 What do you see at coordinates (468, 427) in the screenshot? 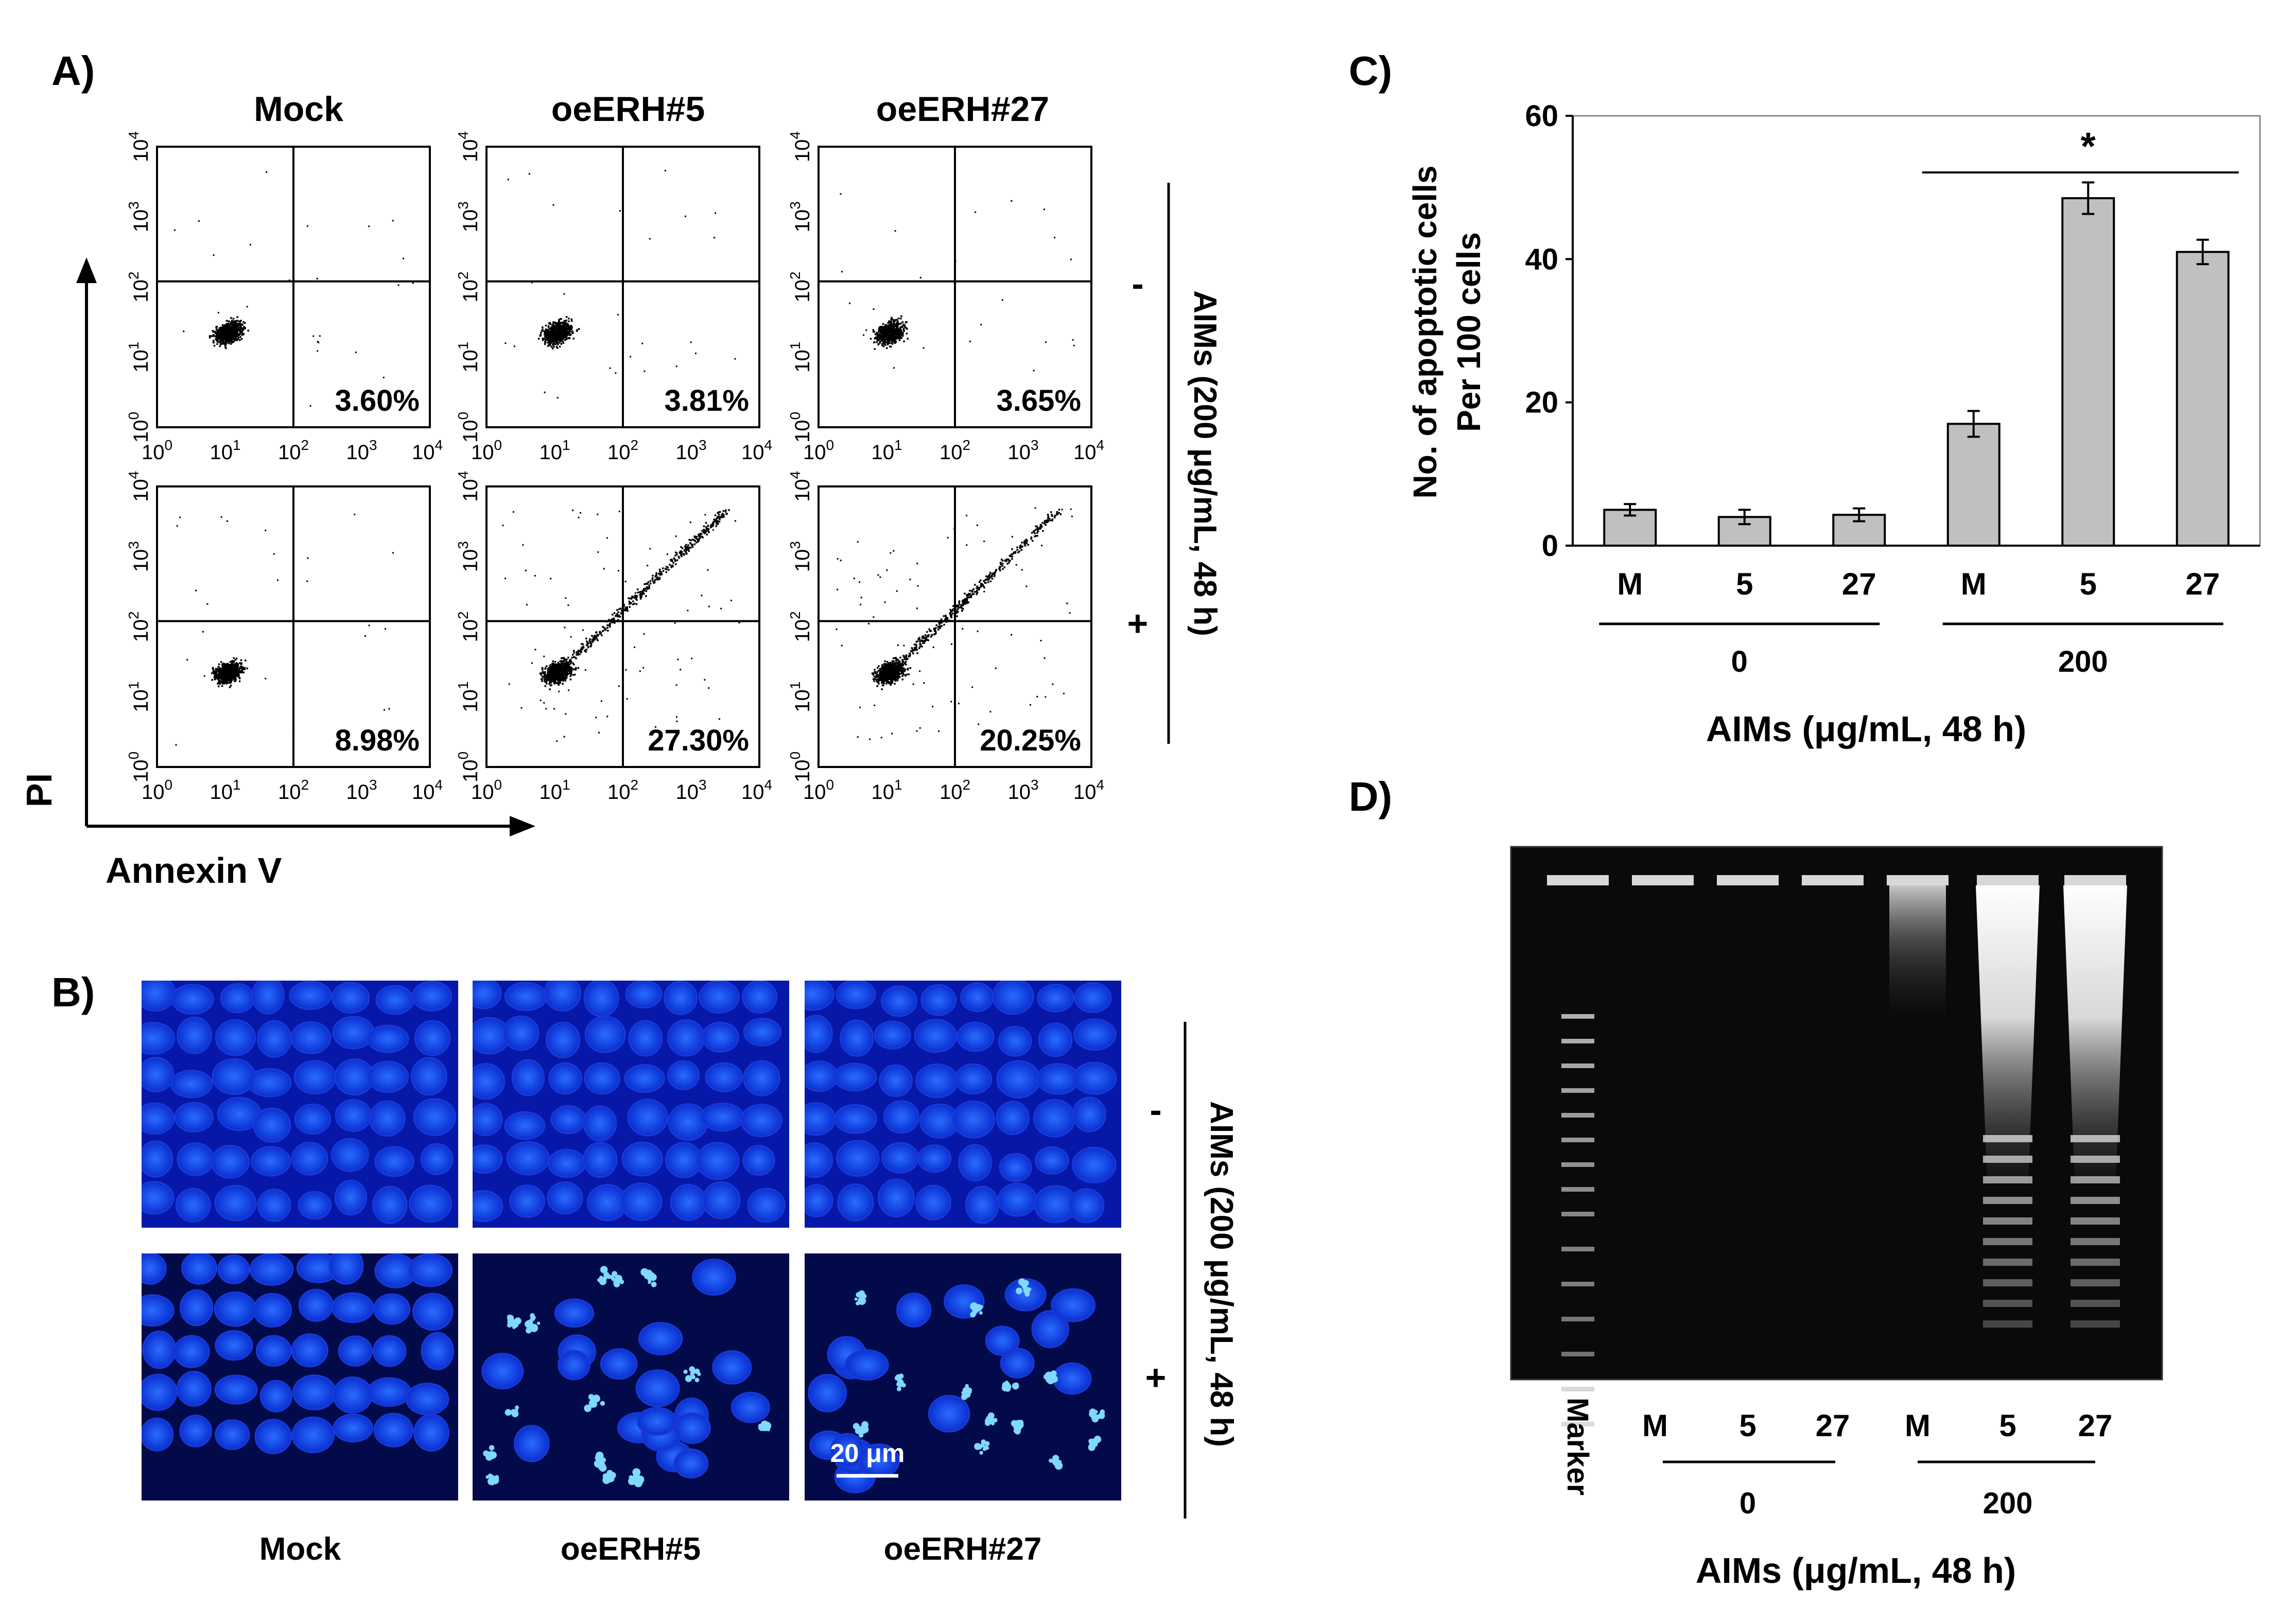
I see `y-tick-label: 100` at bounding box center [468, 427].